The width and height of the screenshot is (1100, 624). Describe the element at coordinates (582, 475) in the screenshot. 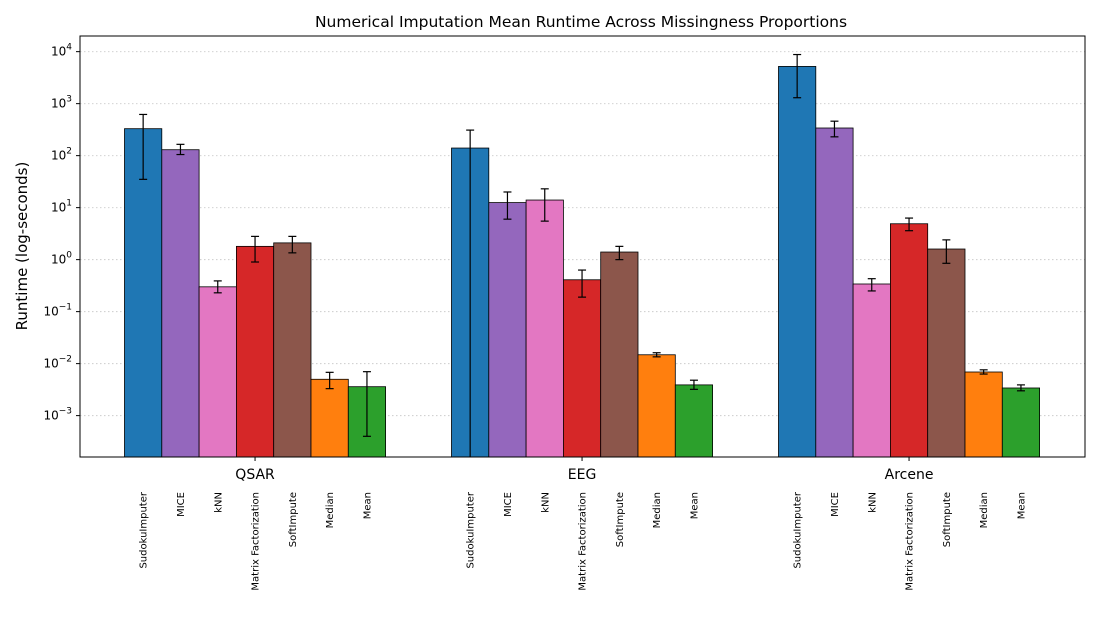

I see `x-category-label: EEG` at that location.